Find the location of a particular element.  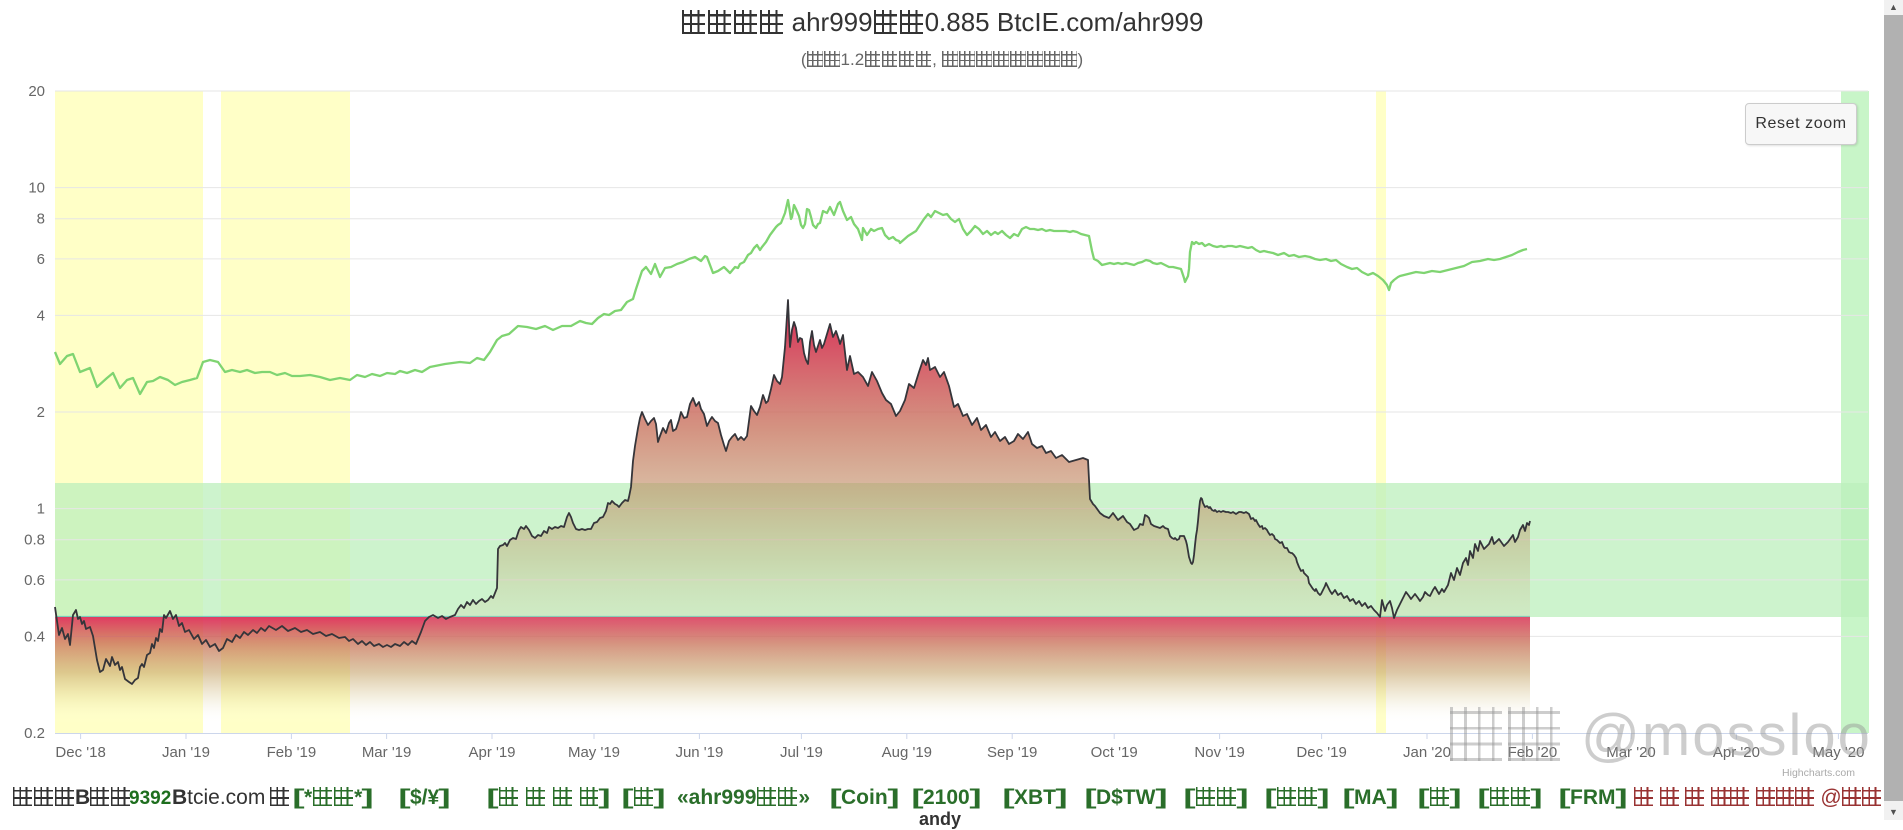

svg-text: Mar '20 is located at coordinates (1631, 752).